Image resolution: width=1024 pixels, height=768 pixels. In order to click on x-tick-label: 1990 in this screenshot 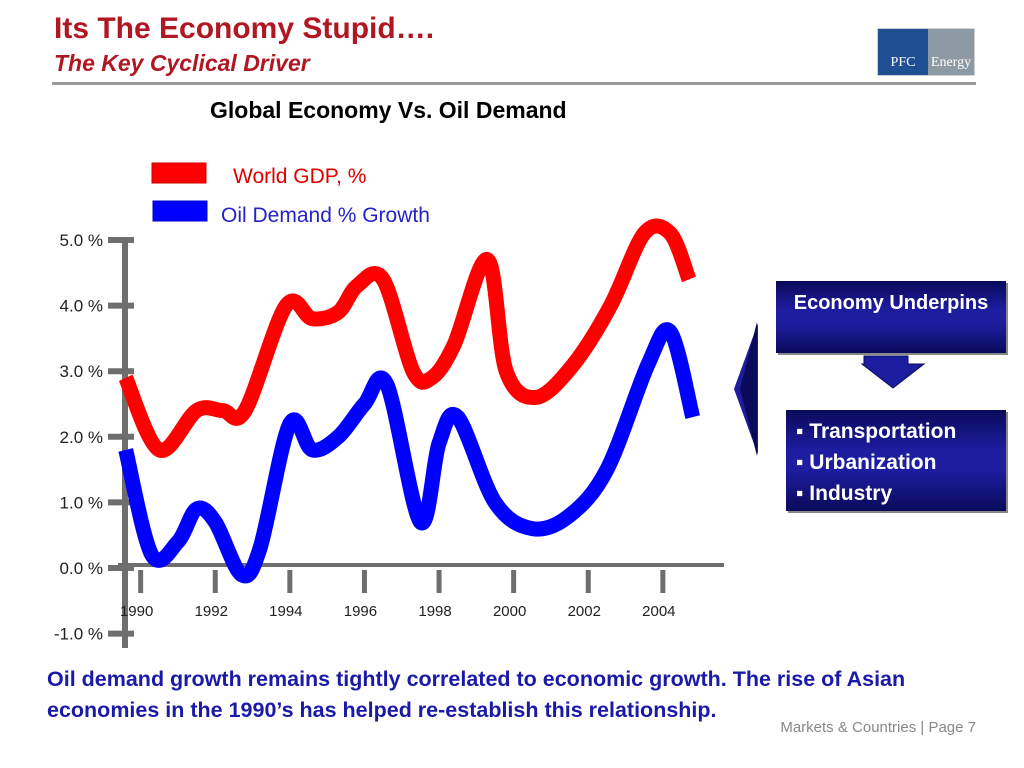, I will do `click(136, 611)`.